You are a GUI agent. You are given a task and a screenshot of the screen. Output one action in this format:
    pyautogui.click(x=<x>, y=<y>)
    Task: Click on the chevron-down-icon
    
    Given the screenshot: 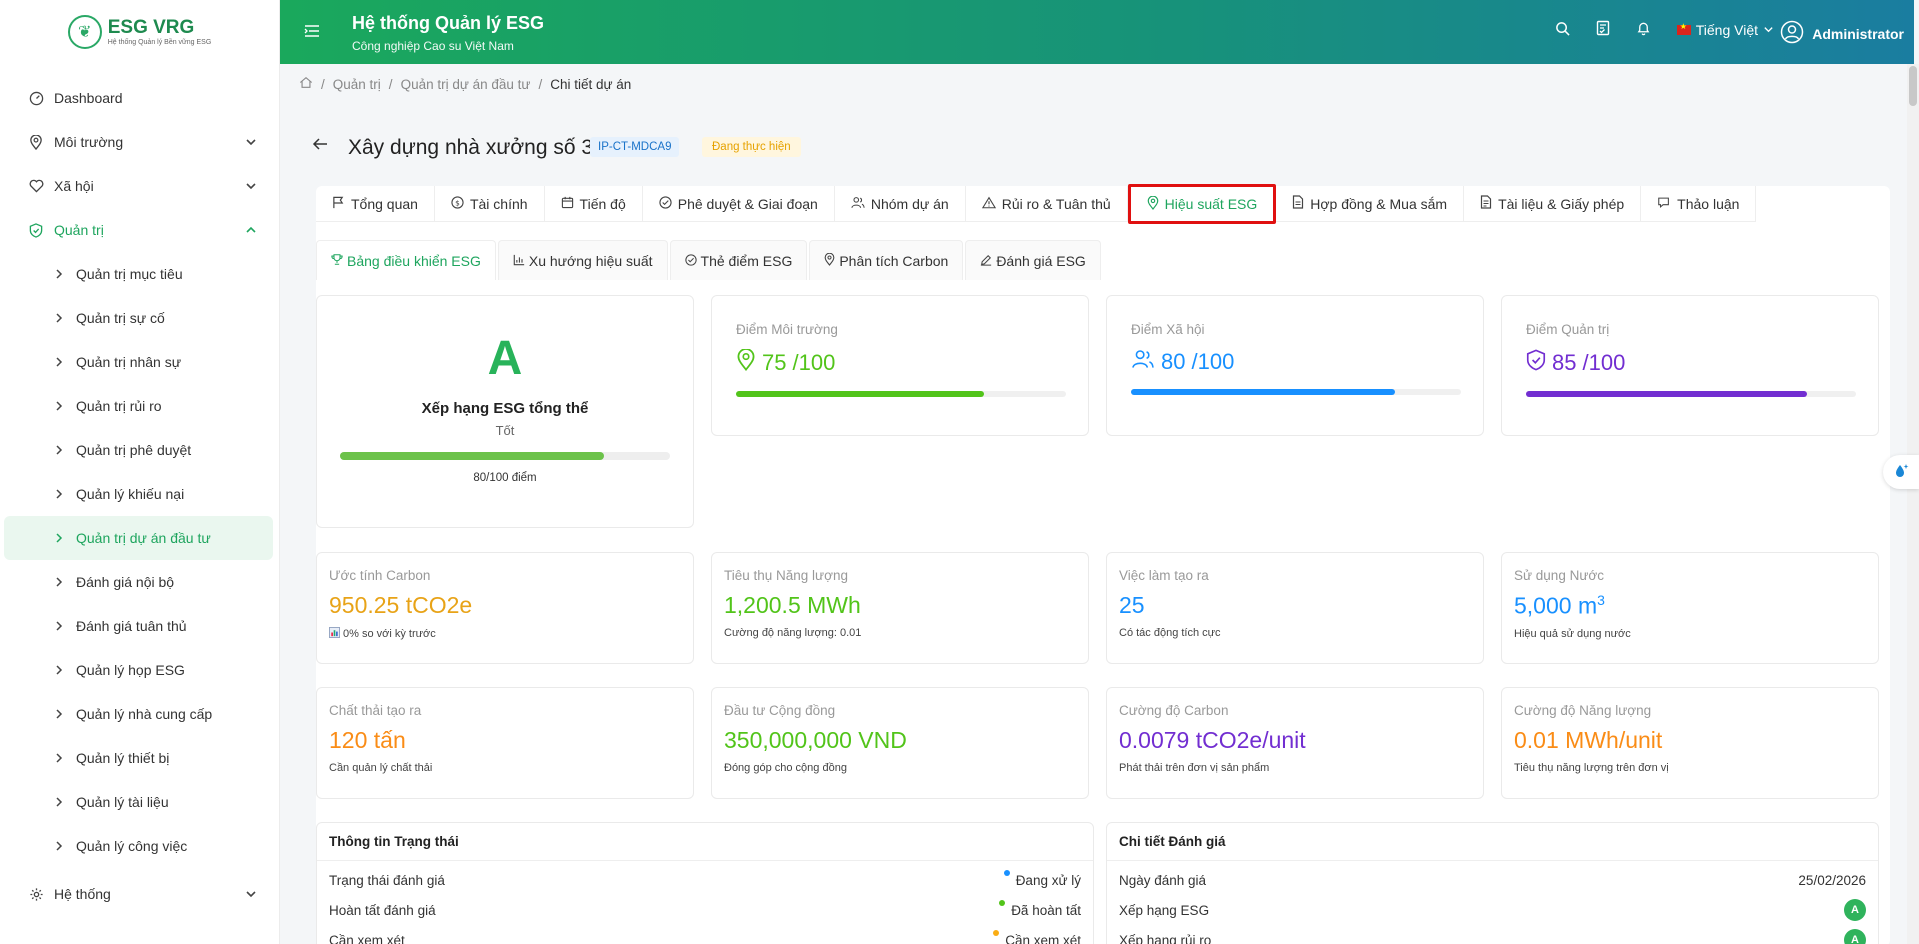 What is the action you would take?
    pyautogui.click(x=251, y=143)
    